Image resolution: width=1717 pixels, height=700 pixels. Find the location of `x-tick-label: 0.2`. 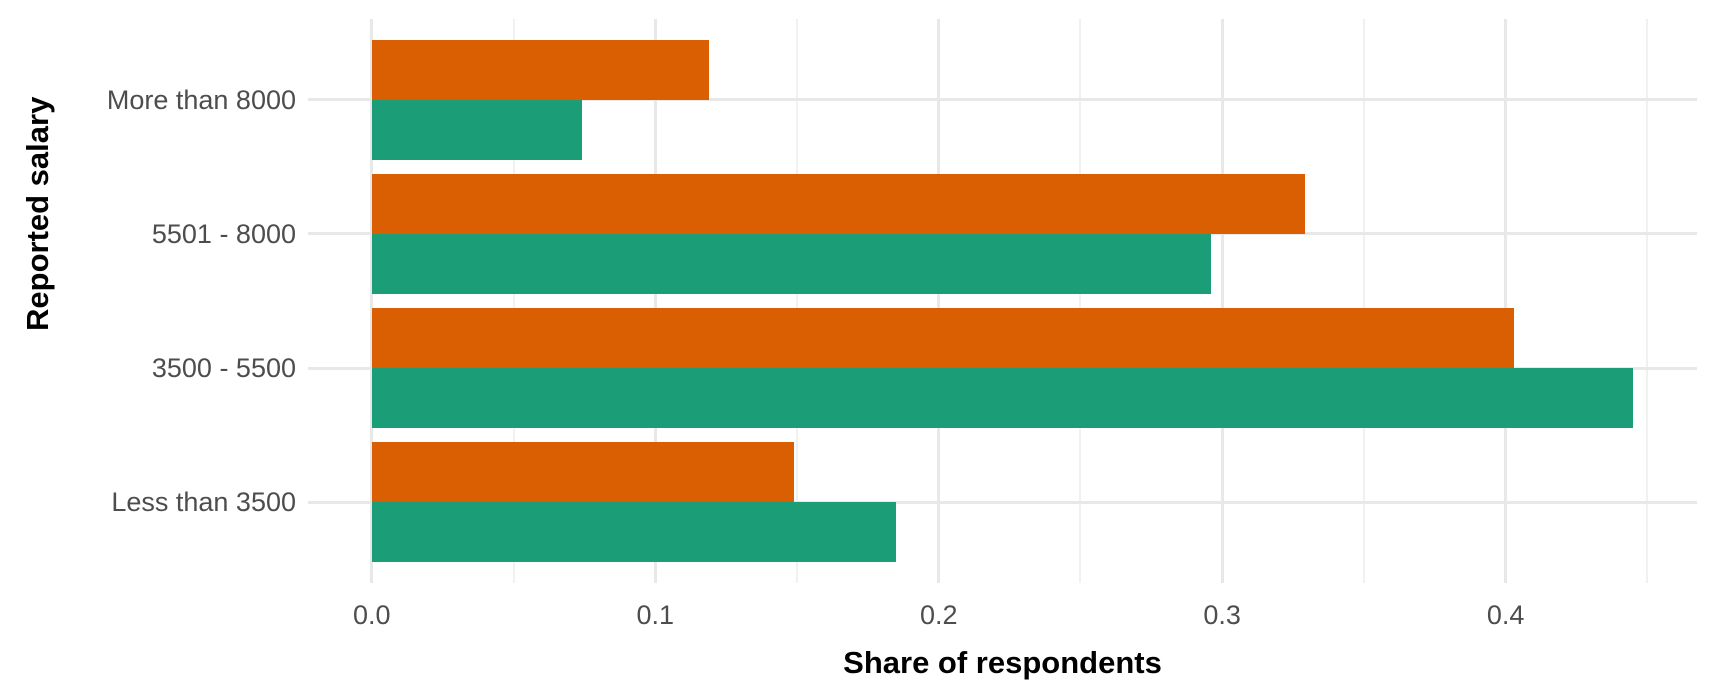

x-tick-label: 0.2 is located at coordinates (938, 615).